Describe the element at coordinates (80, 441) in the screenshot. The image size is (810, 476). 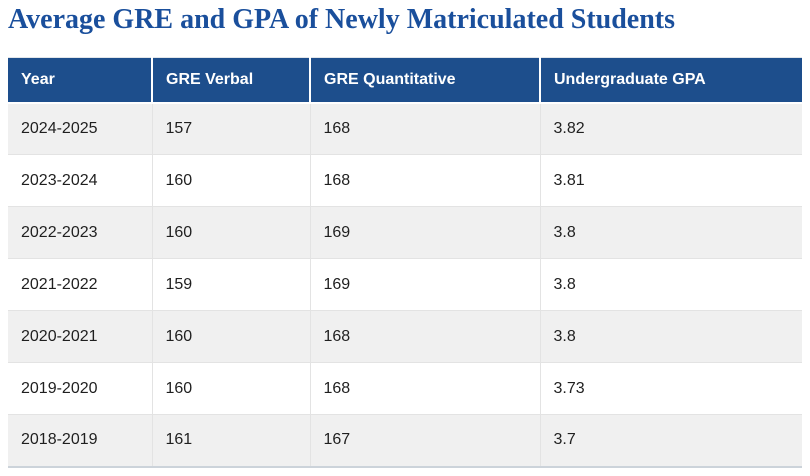
I see `cell-year: 2018-2019` at that location.